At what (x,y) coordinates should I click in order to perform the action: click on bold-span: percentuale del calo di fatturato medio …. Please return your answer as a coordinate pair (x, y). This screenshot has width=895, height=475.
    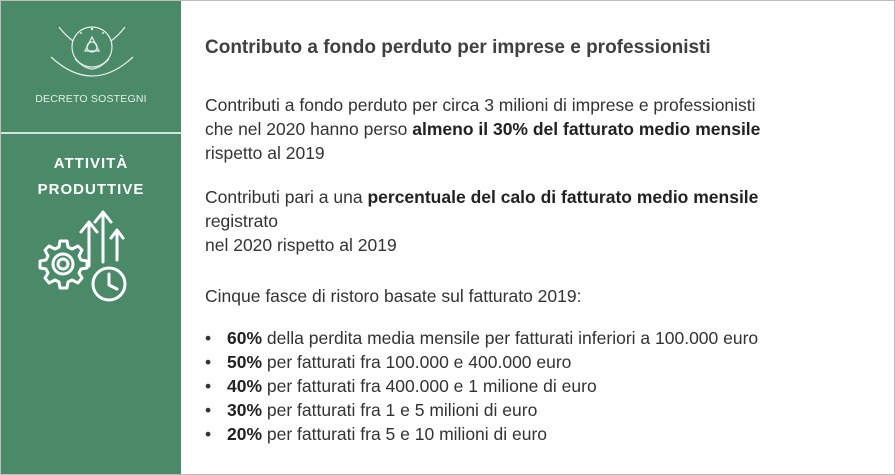
    Looking at the image, I should click on (563, 197).